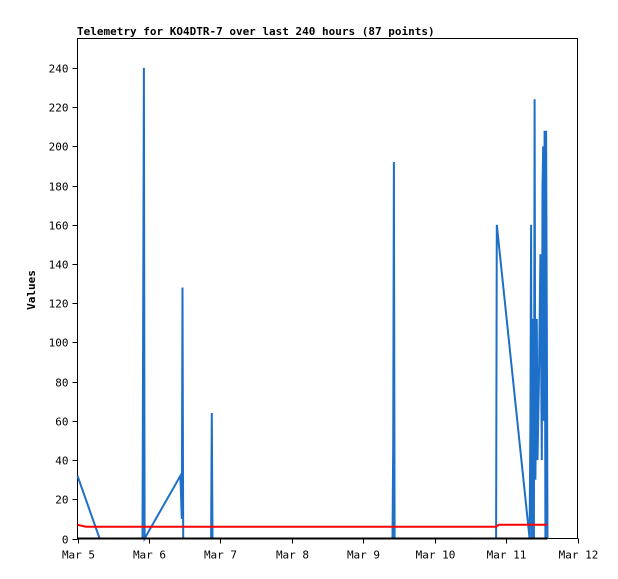 The height and width of the screenshot is (579, 618). Describe the element at coordinates (59, 187) in the screenshot. I see `y-tick-label: 180` at that location.